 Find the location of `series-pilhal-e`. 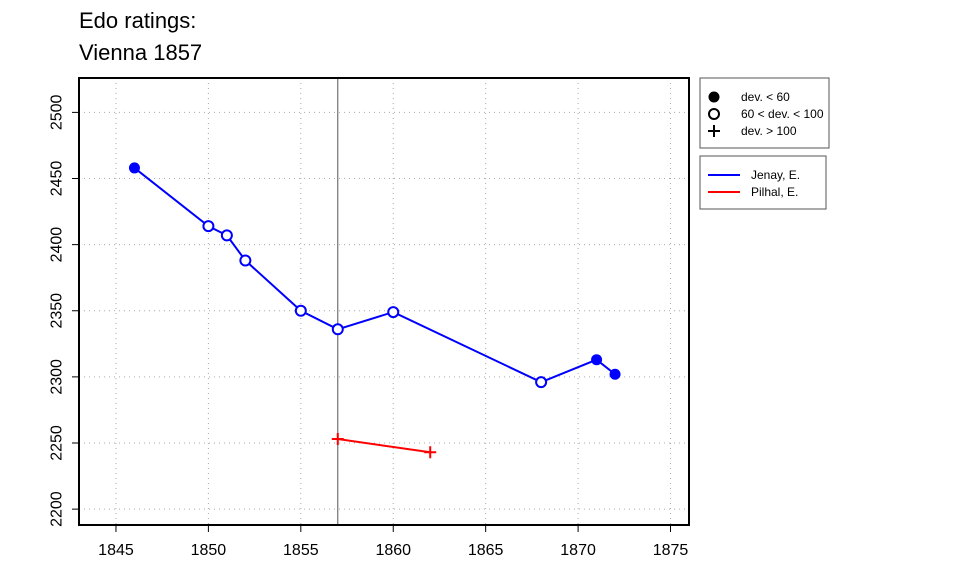

series-pilhal-e is located at coordinates (384, 446).